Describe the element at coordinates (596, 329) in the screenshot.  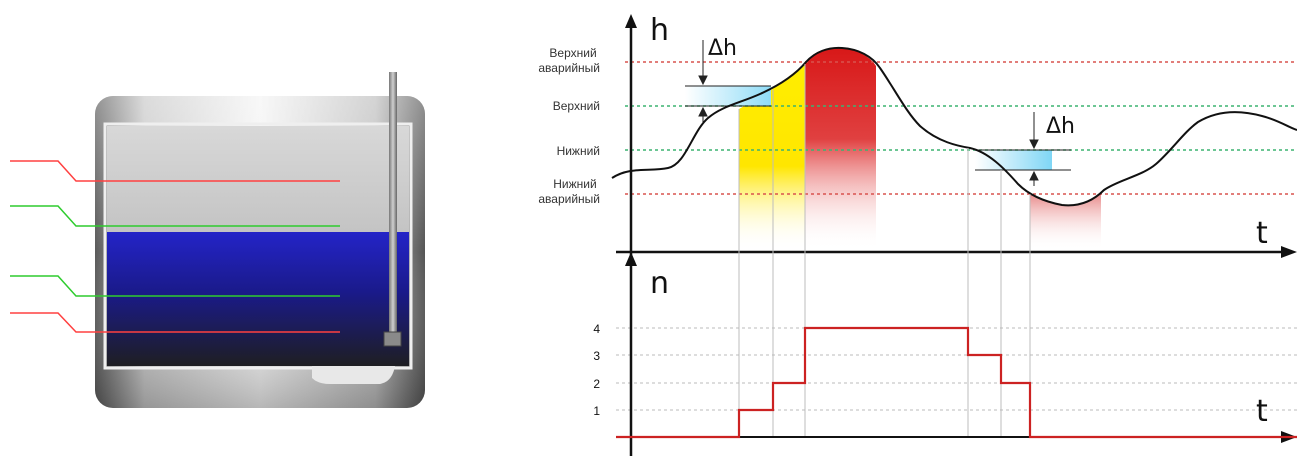
I see `tick-label-4: 4` at that location.